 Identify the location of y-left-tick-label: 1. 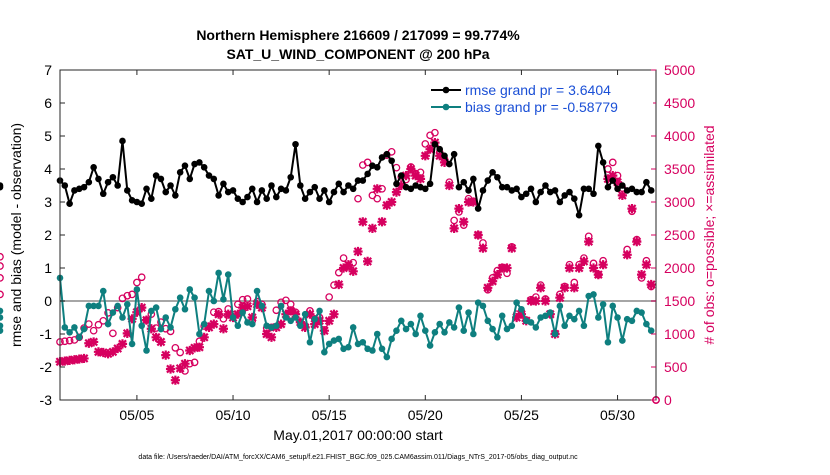
(48, 268).